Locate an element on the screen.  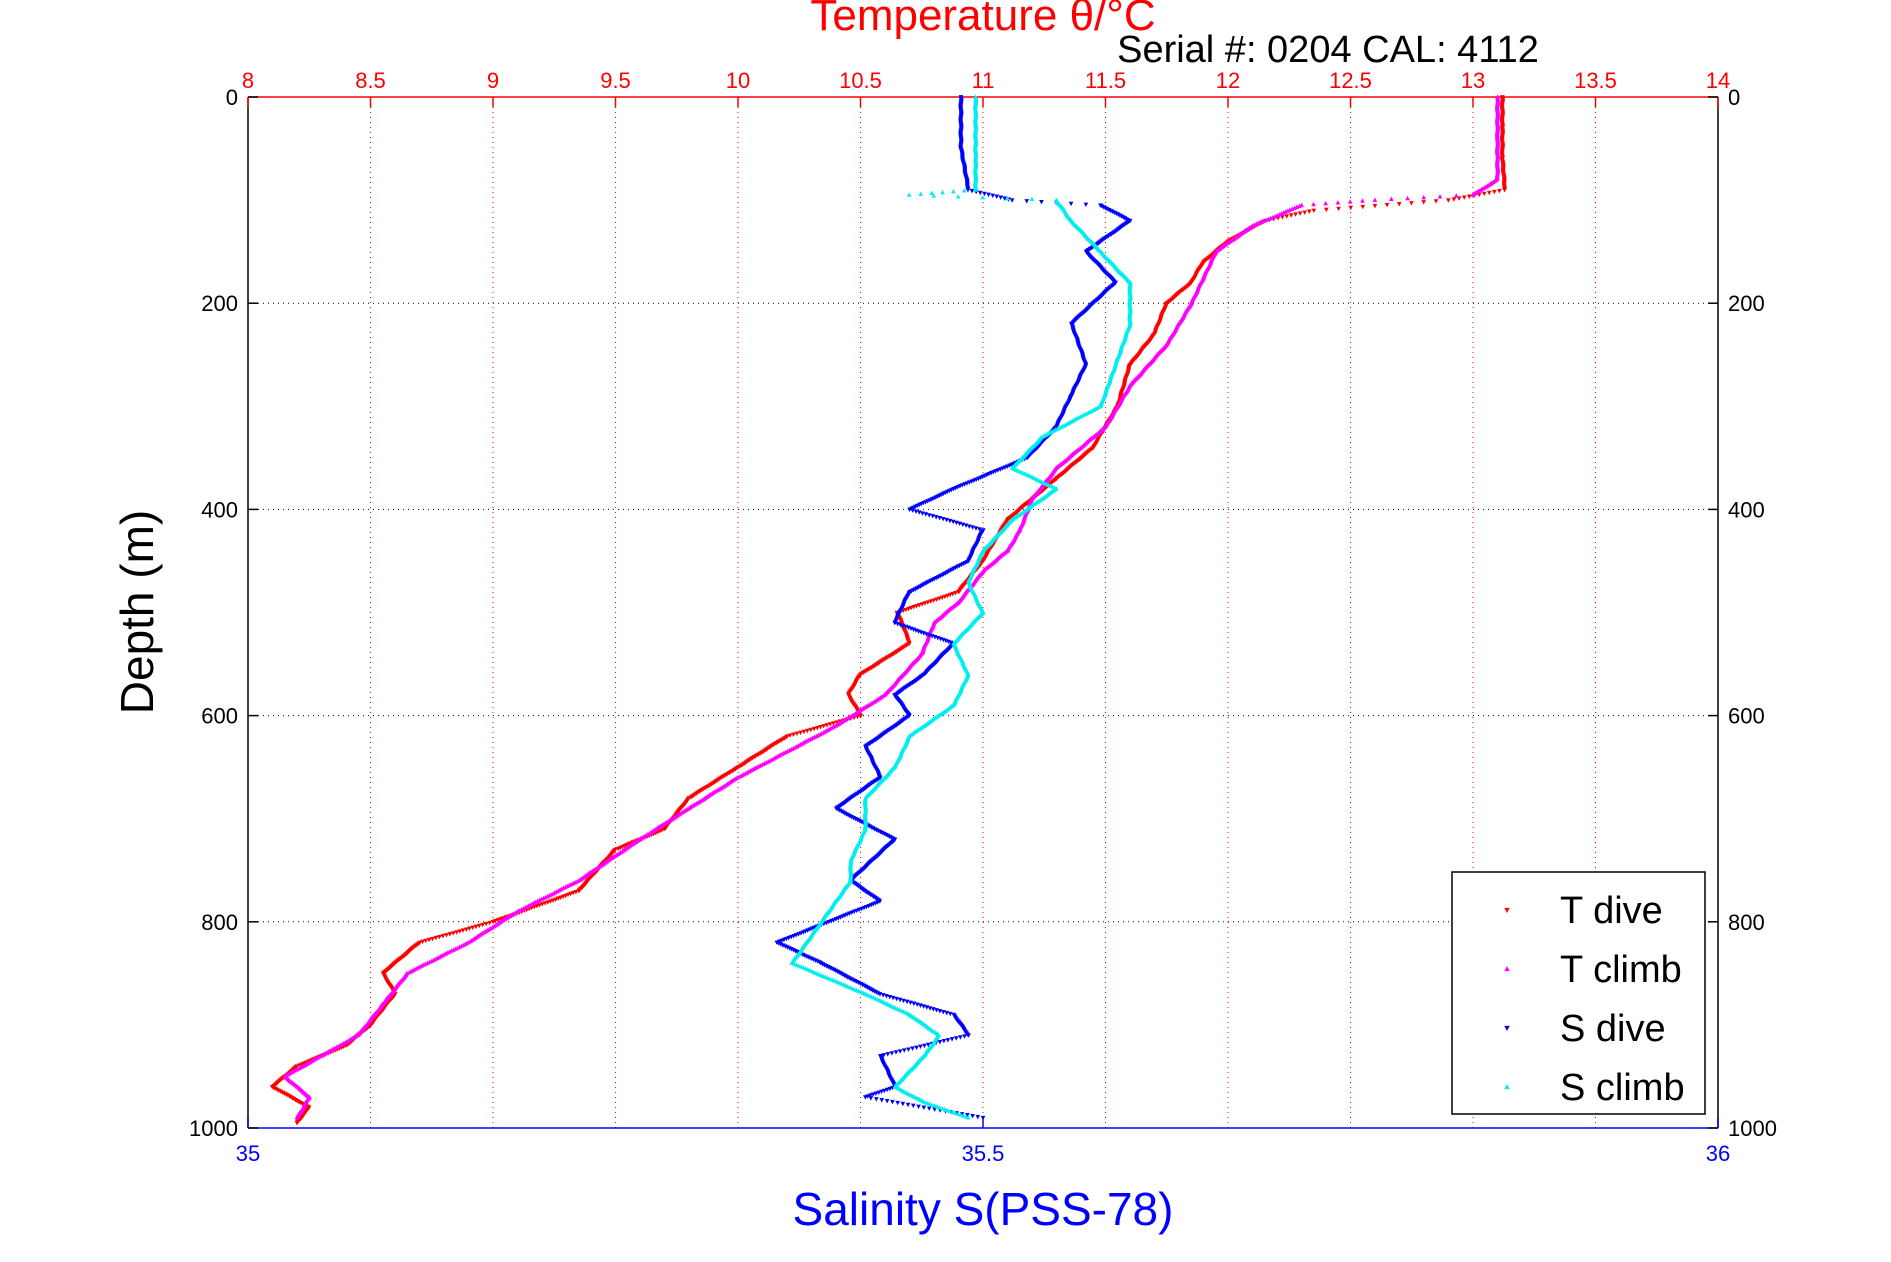
legend-marker is located at coordinates (1507, 1028).